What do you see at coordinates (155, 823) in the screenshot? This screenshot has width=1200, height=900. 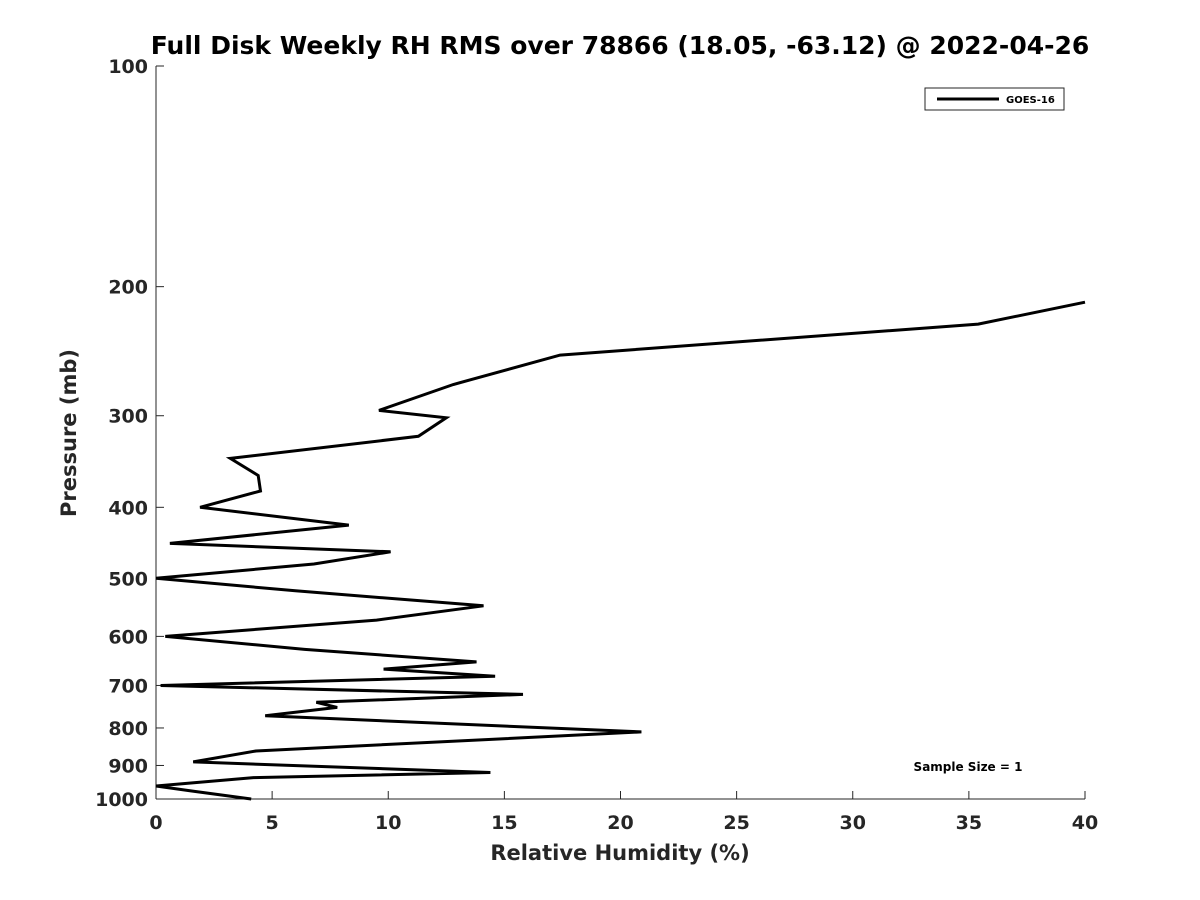 I see `x-tick-label: 0` at bounding box center [155, 823].